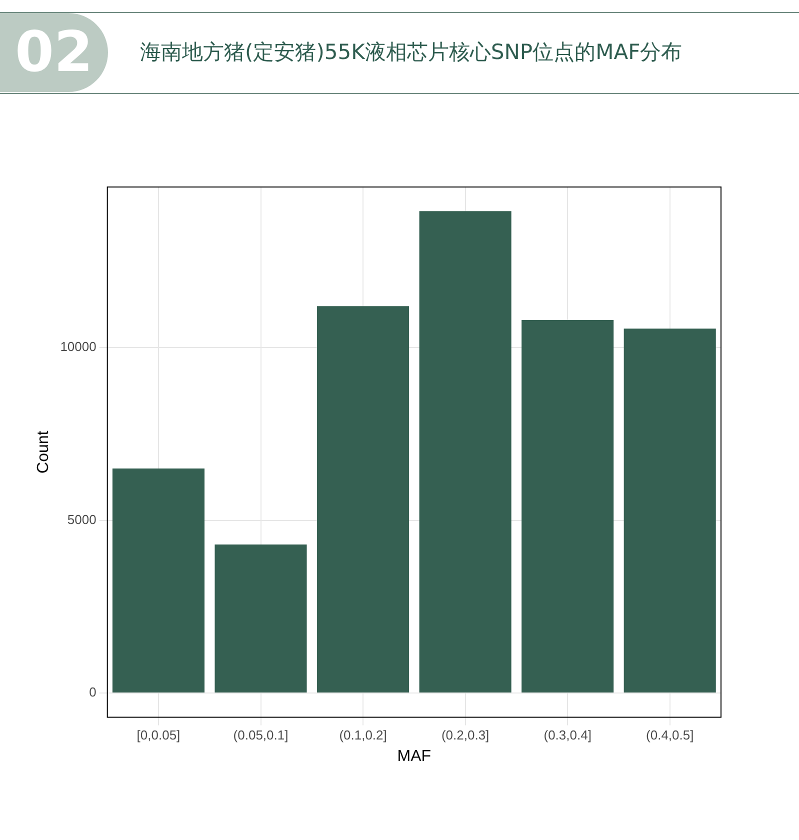 Image resolution: width=799 pixels, height=840 pixels. Describe the element at coordinates (465, 735) in the screenshot. I see `x-tick-label: (0.2,0.3]` at that location.